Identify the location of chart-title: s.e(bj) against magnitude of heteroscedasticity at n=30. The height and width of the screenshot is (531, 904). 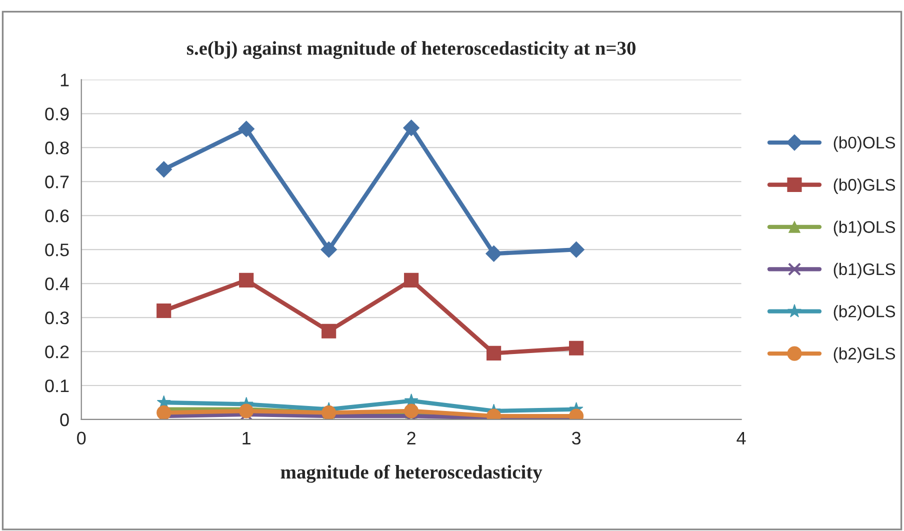
(411, 49).